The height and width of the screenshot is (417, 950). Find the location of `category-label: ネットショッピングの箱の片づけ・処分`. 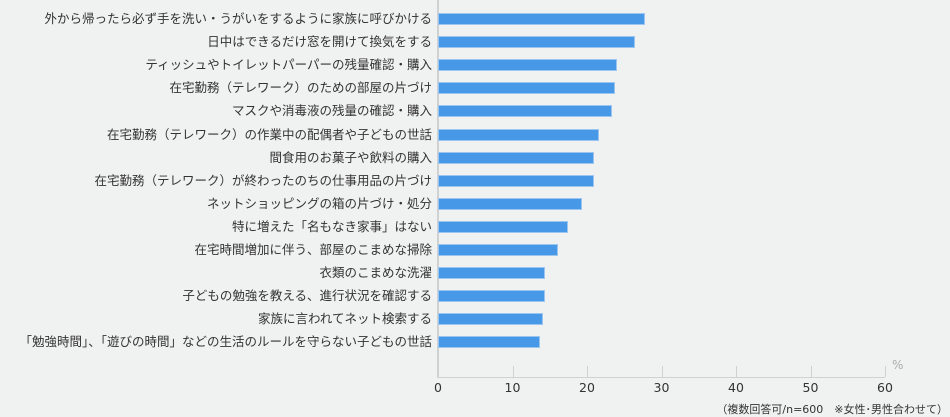

category-label: ネットショッピングの箱の片づけ・処分 is located at coordinates (319, 203).